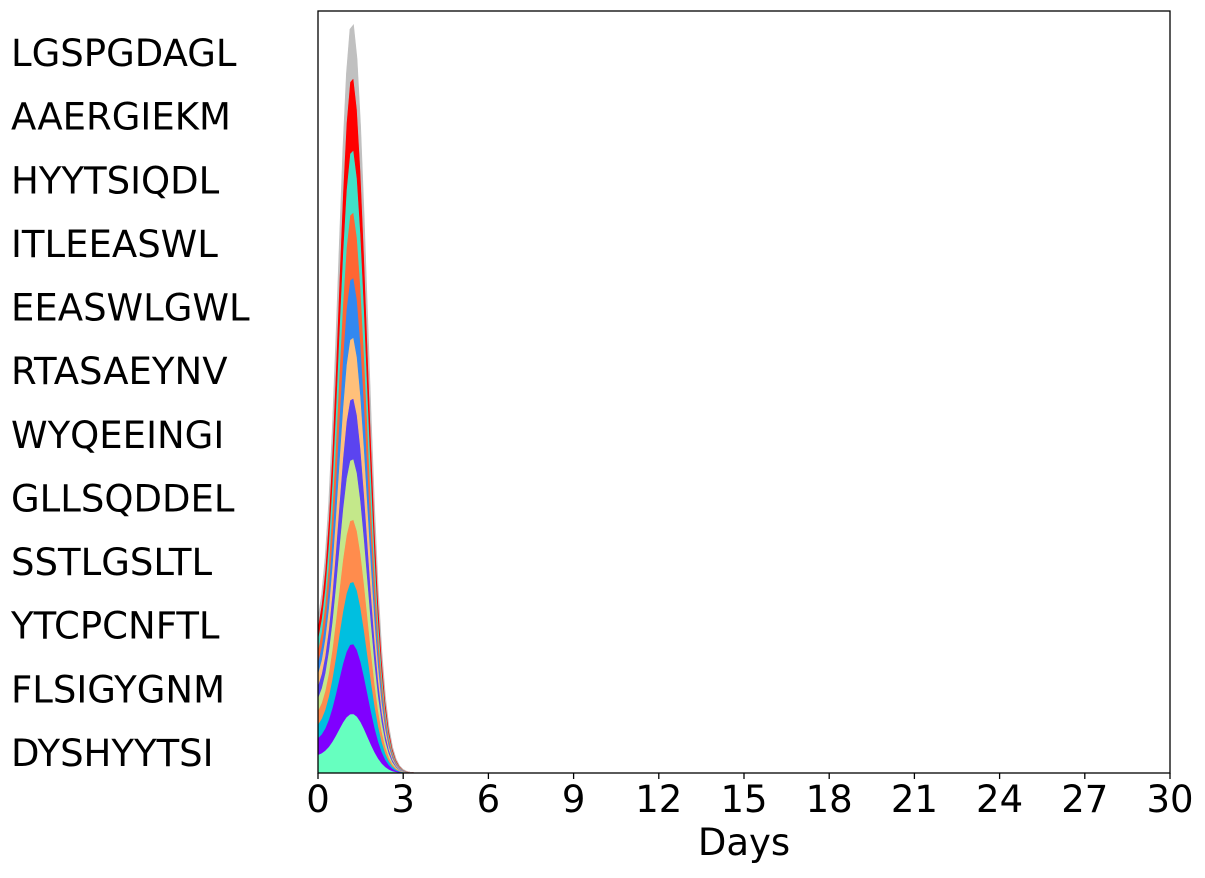  What do you see at coordinates (111, 562) in the screenshot?
I see `series-label-sstlgsltl: SSTLGSLTL` at bounding box center [111, 562].